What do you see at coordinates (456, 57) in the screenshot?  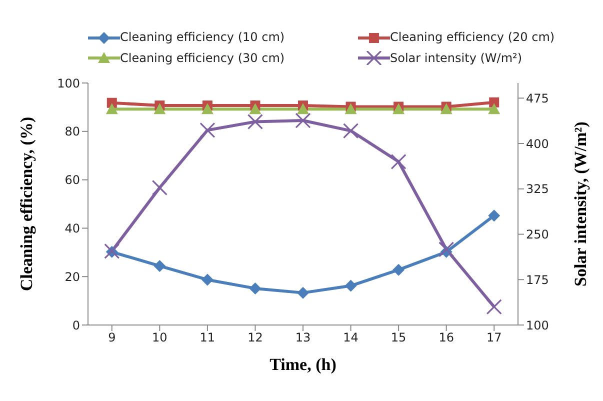 I see `legend-label: Solar intensity (W/m²)` at bounding box center [456, 57].